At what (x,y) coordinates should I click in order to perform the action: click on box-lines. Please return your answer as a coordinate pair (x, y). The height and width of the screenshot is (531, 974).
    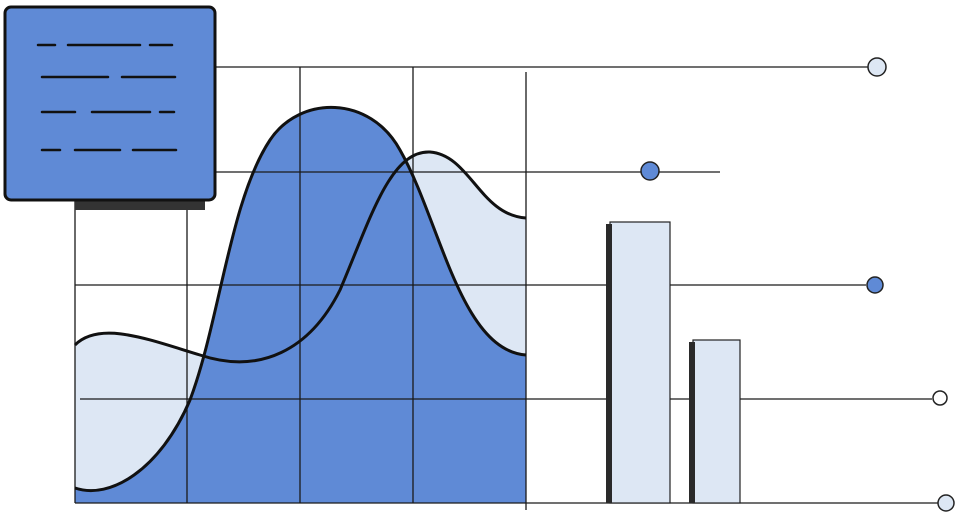
    Looking at the image, I should click on (107, 97).